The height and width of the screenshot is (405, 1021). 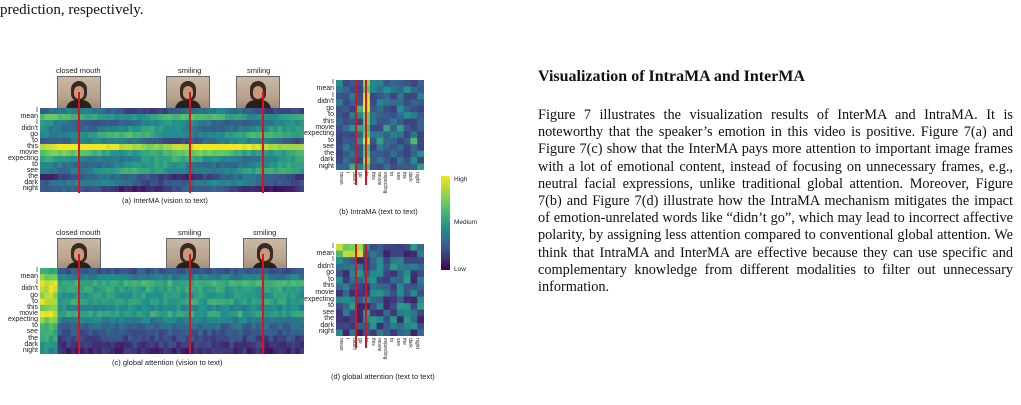 I want to click on frame-label-c-2: smiling, so click(x=190, y=232).